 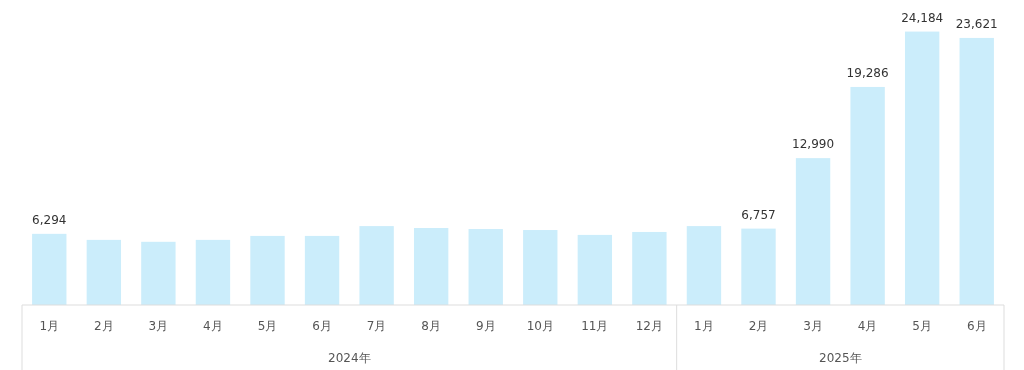 What do you see at coordinates (758, 214) in the screenshot?
I see `data-label: 6,757` at bounding box center [758, 214].